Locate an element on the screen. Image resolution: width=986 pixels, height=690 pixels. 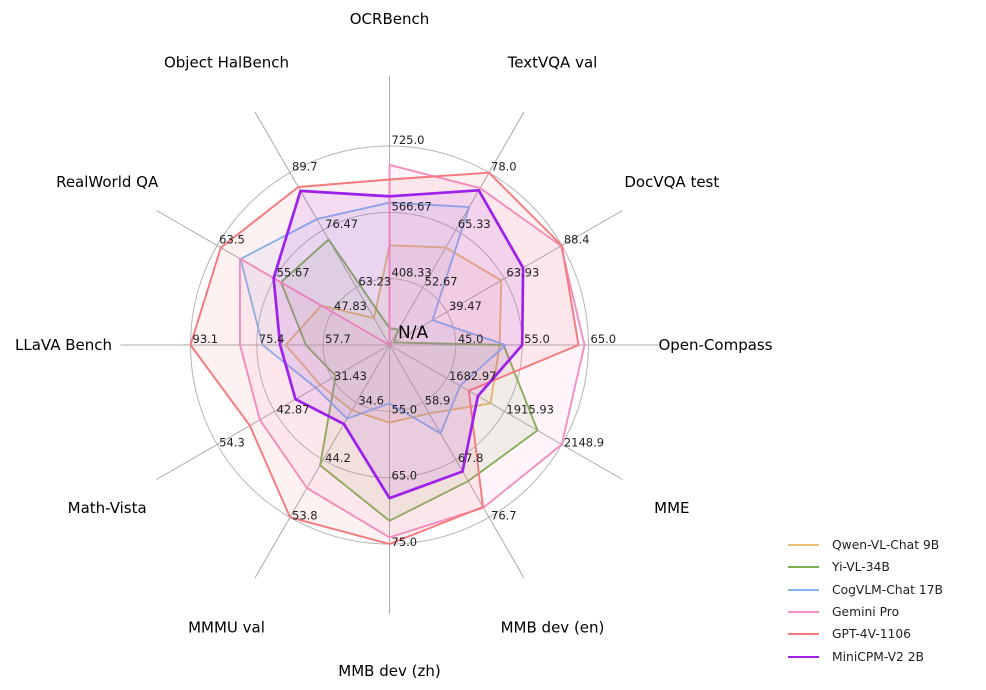
tick-label-realworld-qa-2: 63.5 is located at coordinates (232, 240).